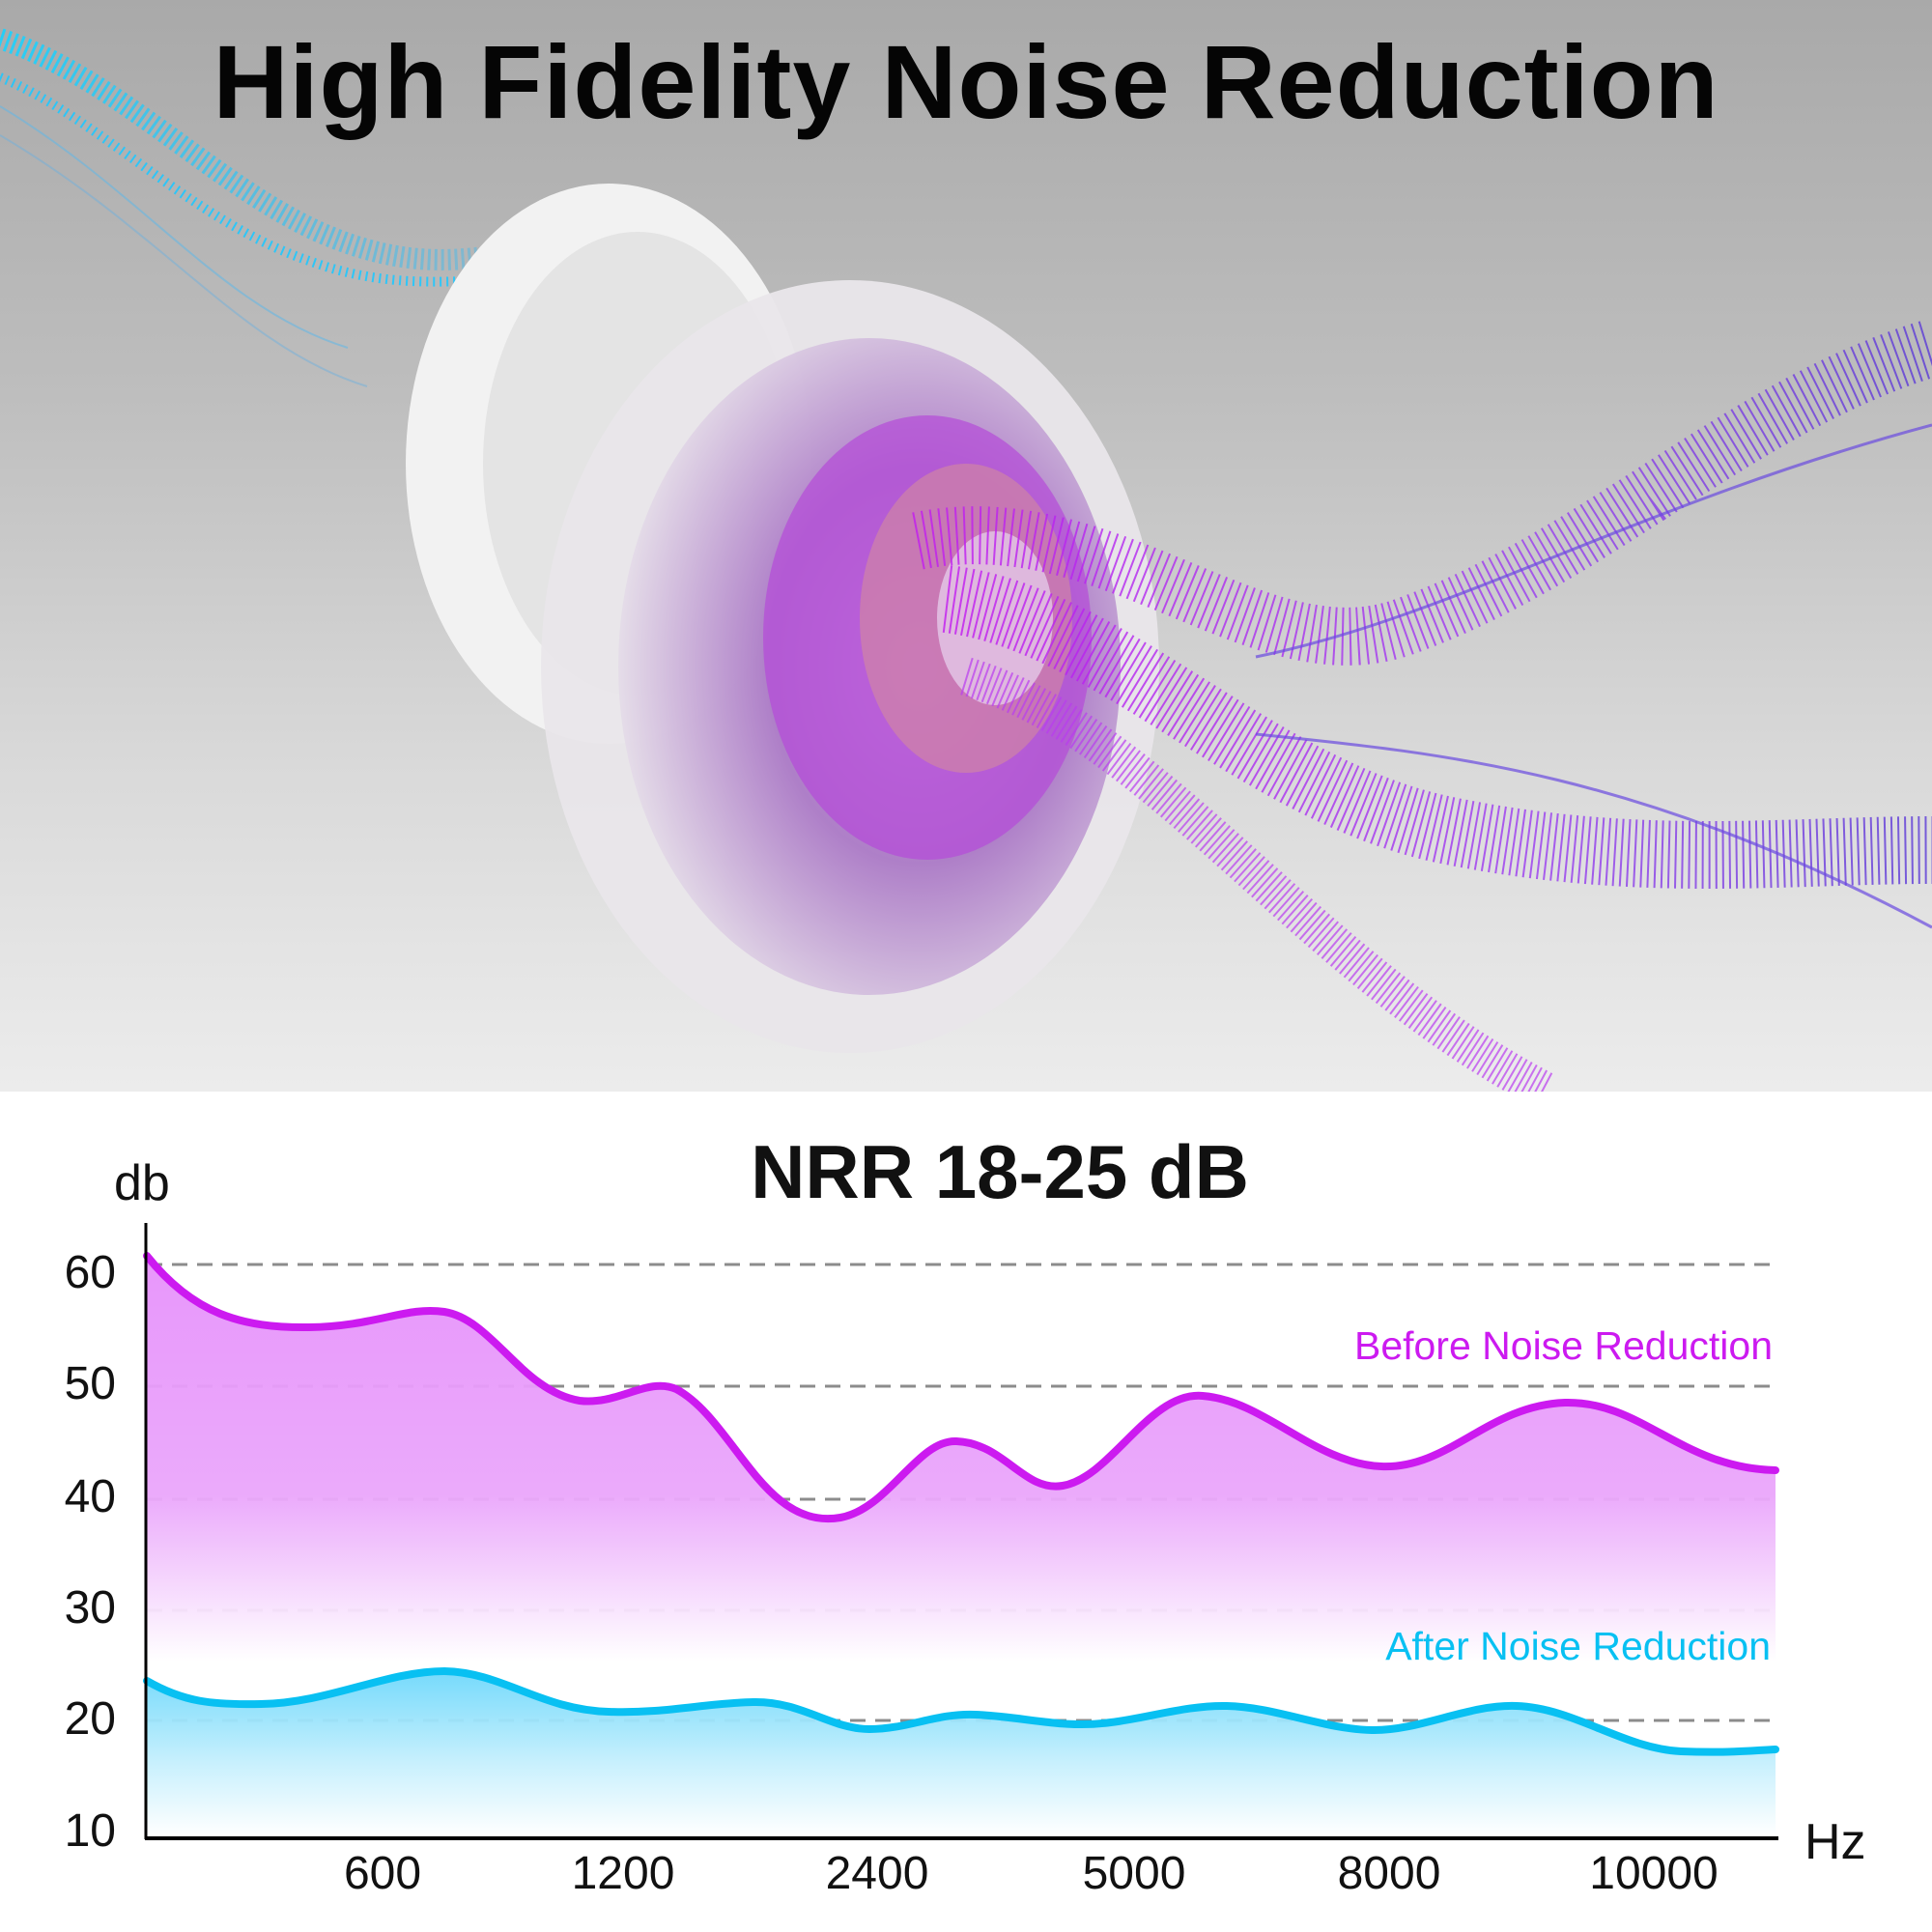 This screenshot has width=1932, height=1932. I want to click on cyan-sound-wave, so click(262, 207).